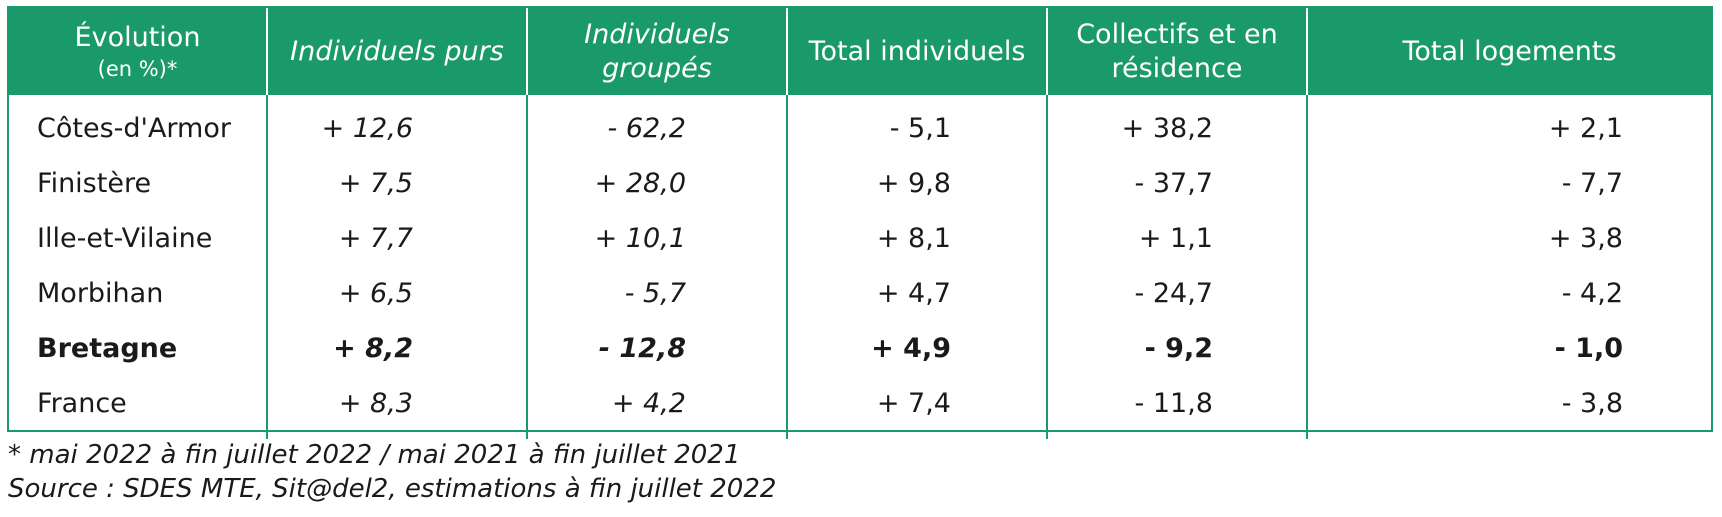 The width and height of the screenshot is (1722, 517). What do you see at coordinates (657, 183) in the screenshot?
I see `cell-individuels-groupes: + 28,0` at bounding box center [657, 183].